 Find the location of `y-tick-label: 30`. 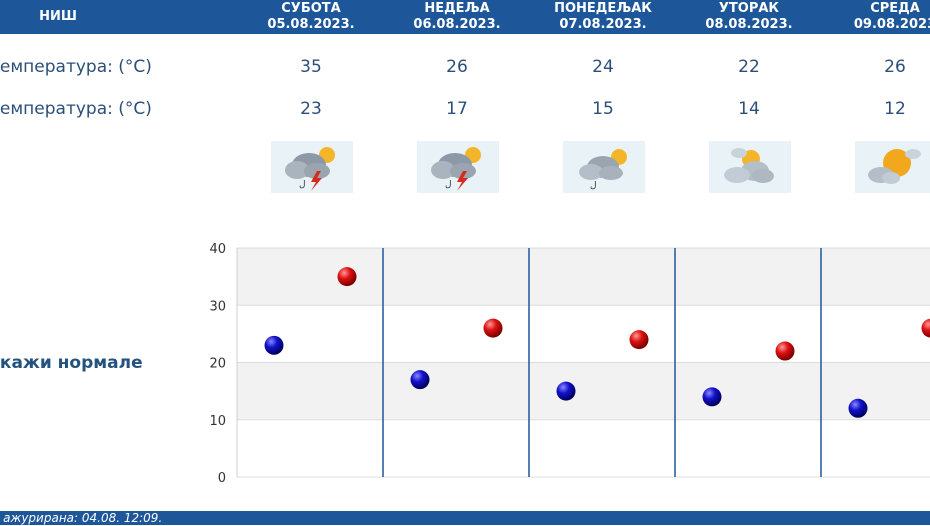

y-tick-label: 30 is located at coordinates (217, 306).